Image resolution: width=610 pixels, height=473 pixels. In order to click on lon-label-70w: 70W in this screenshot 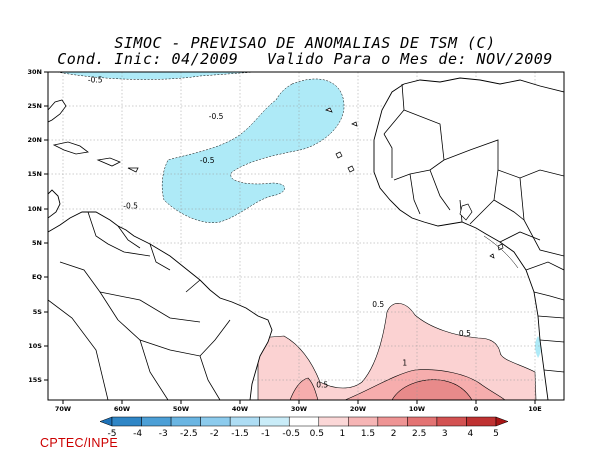, I will do `click(63, 409)`.